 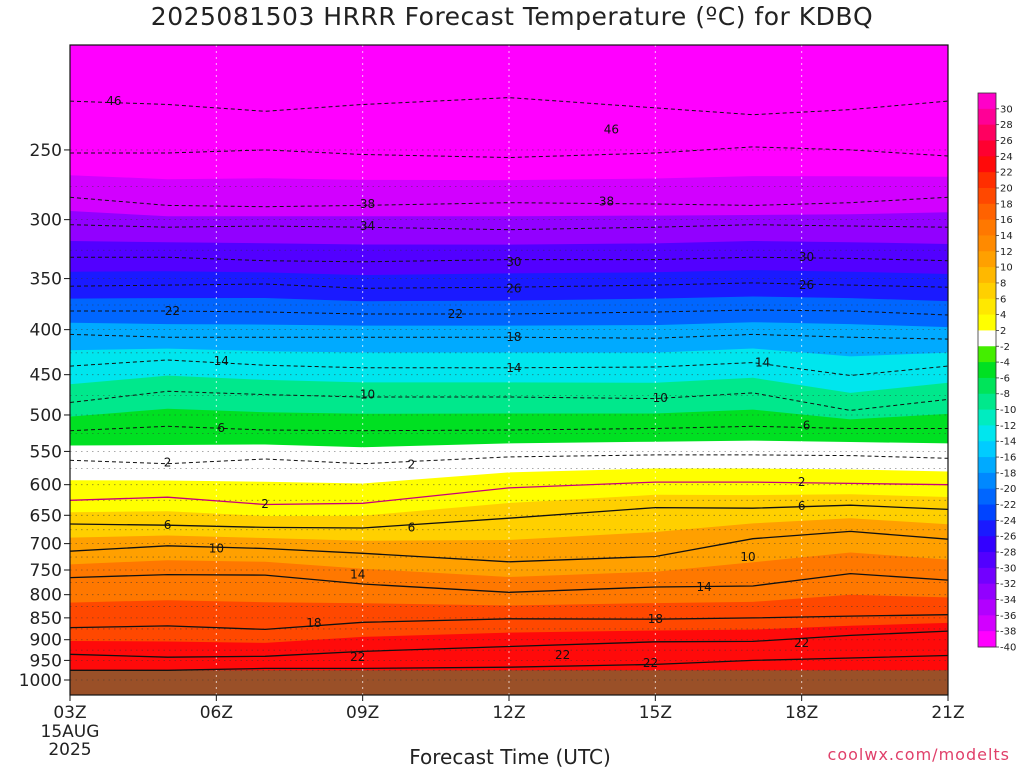 I want to click on x-tick-label: 06Z, so click(x=216, y=713).